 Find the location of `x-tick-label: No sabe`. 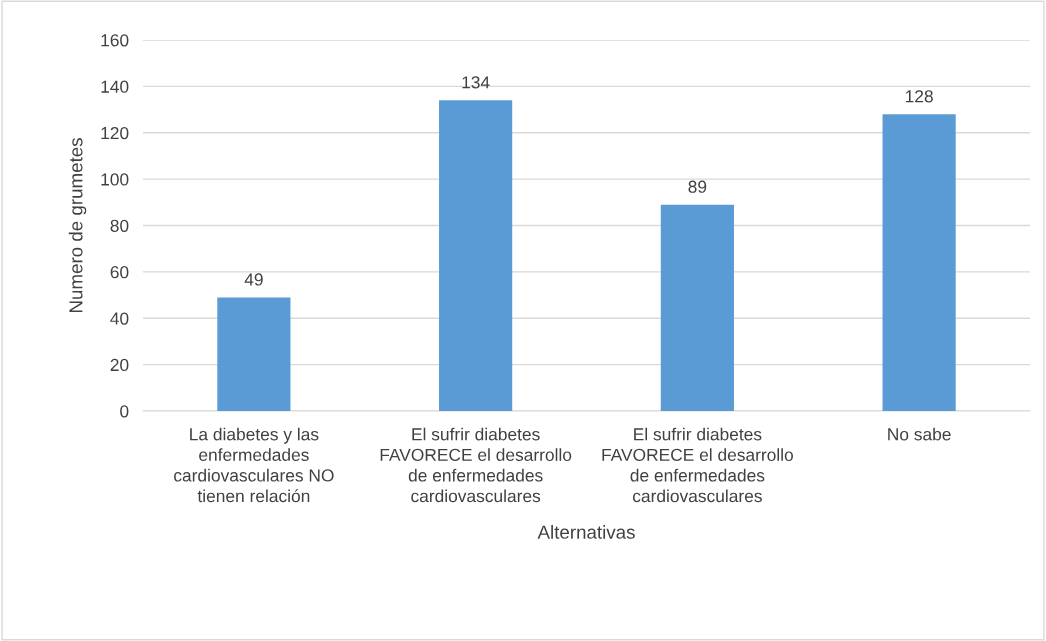

x-tick-label: No sabe is located at coordinates (919, 434).